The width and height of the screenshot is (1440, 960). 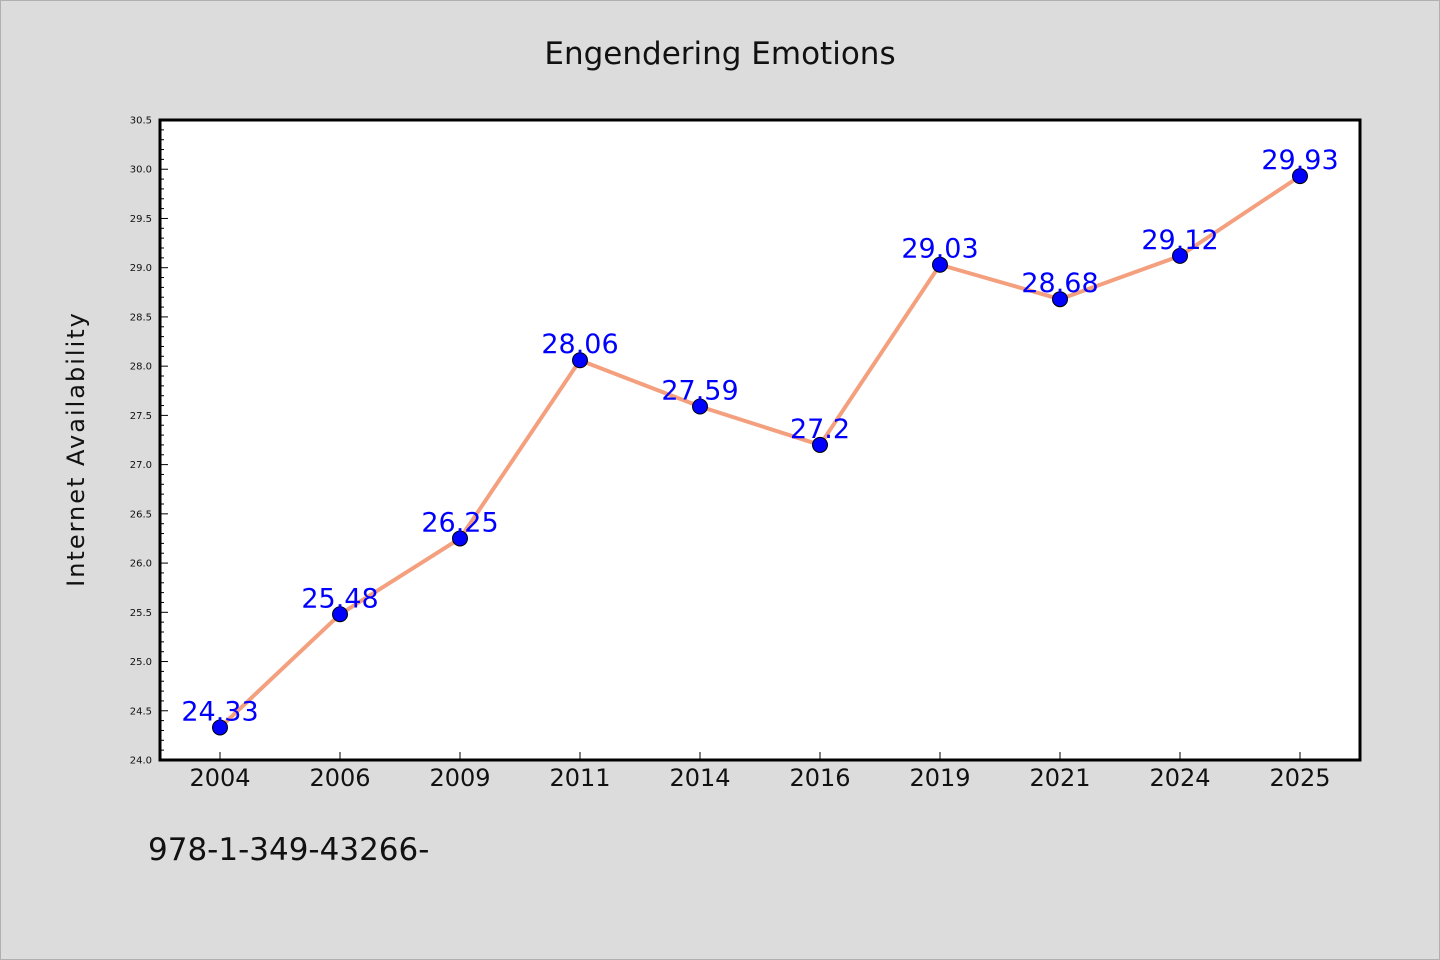 What do you see at coordinates (141, 711) in the screenshot?
I see `y-tick-label: 24.5` at bounding box center [141, 711].